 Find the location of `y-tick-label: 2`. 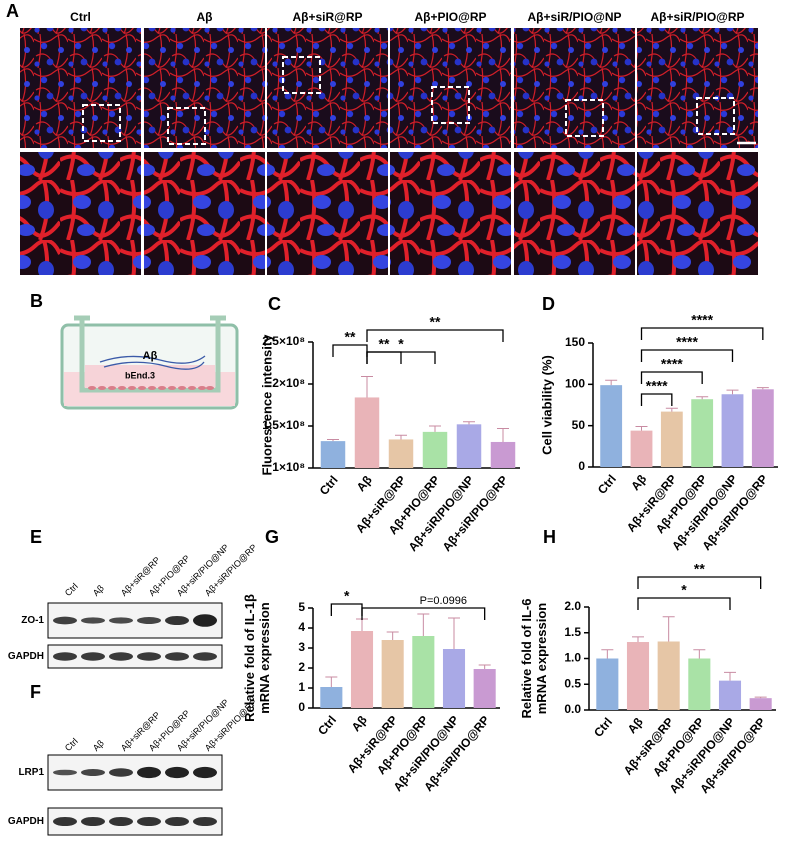

y-tick-label: 2 is located at coordinates (301, 667).